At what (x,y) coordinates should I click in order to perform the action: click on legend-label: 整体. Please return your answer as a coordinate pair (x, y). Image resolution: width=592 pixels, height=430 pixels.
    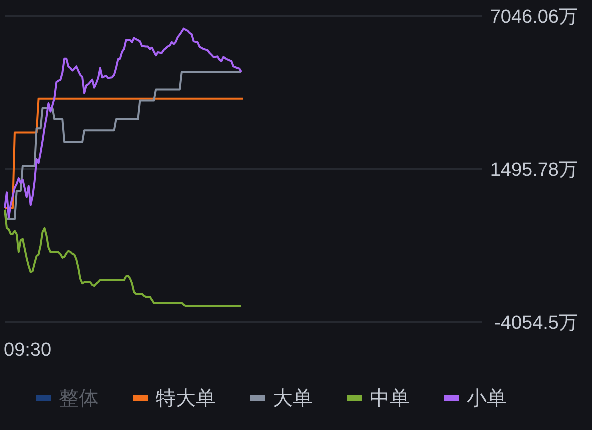
    Looking at the image, I should click on (79, 399).